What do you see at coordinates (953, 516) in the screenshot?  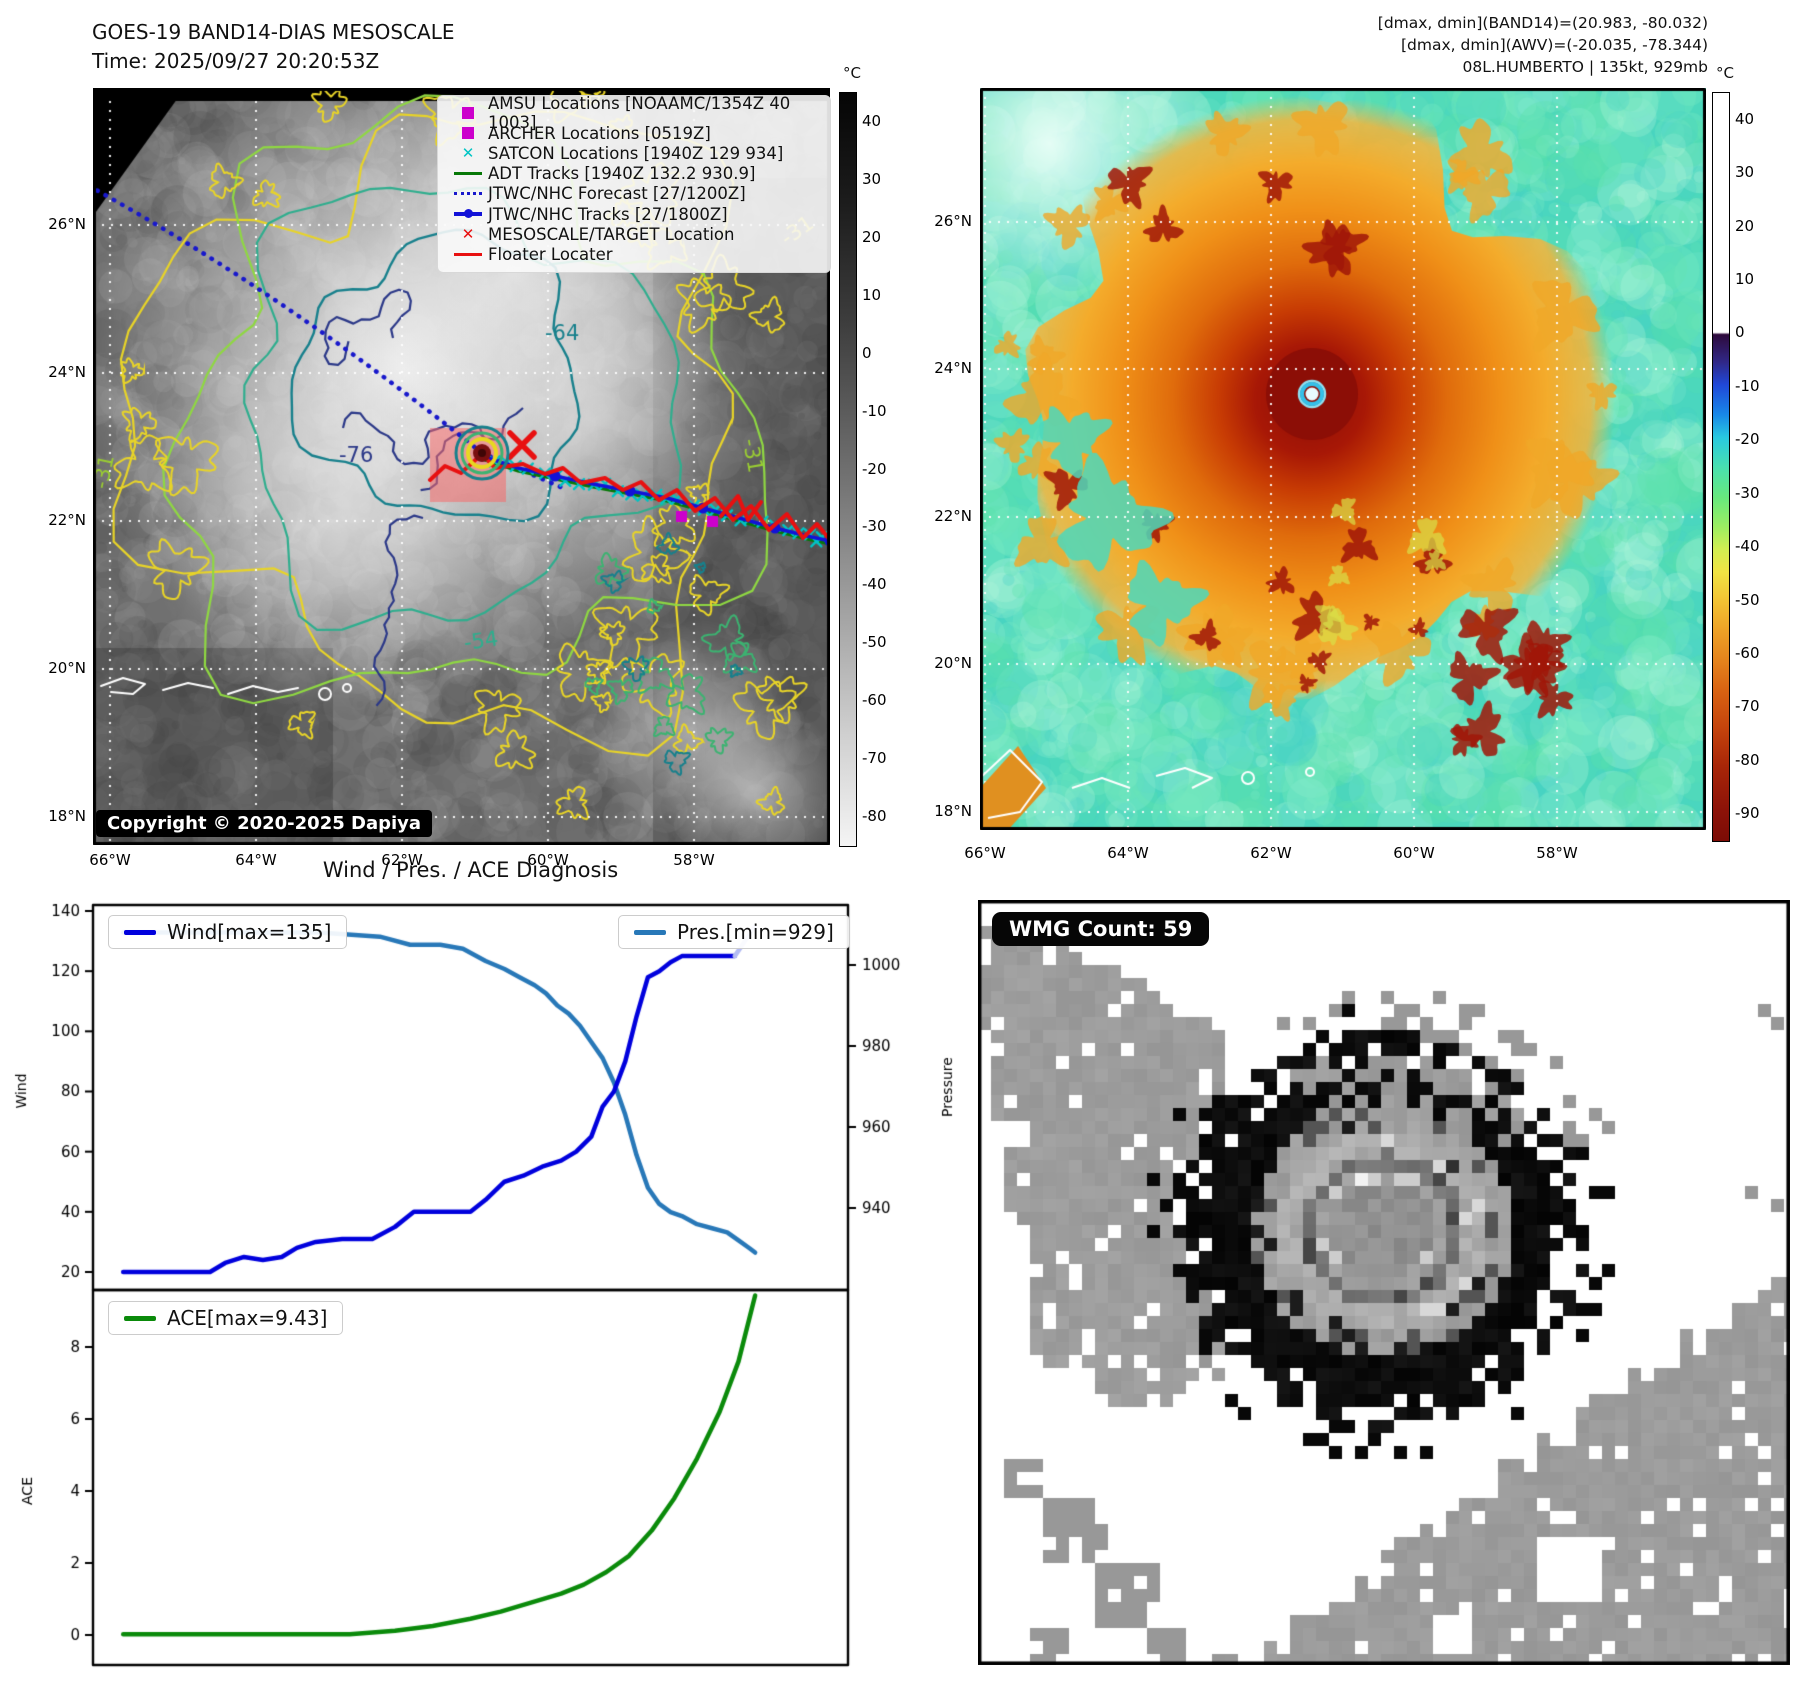 I see `lat-label-right-map: 22°N` at bounding box center [953, 516].